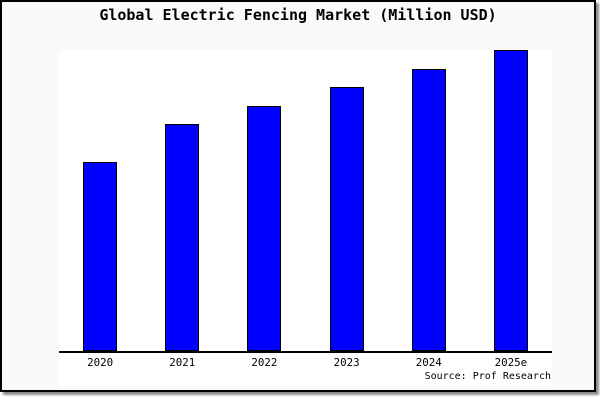 This screenshot has width=600, height=400. Describe the element at coordinates (428, 210) in the screenshot. I see `bar-2024` at that location.